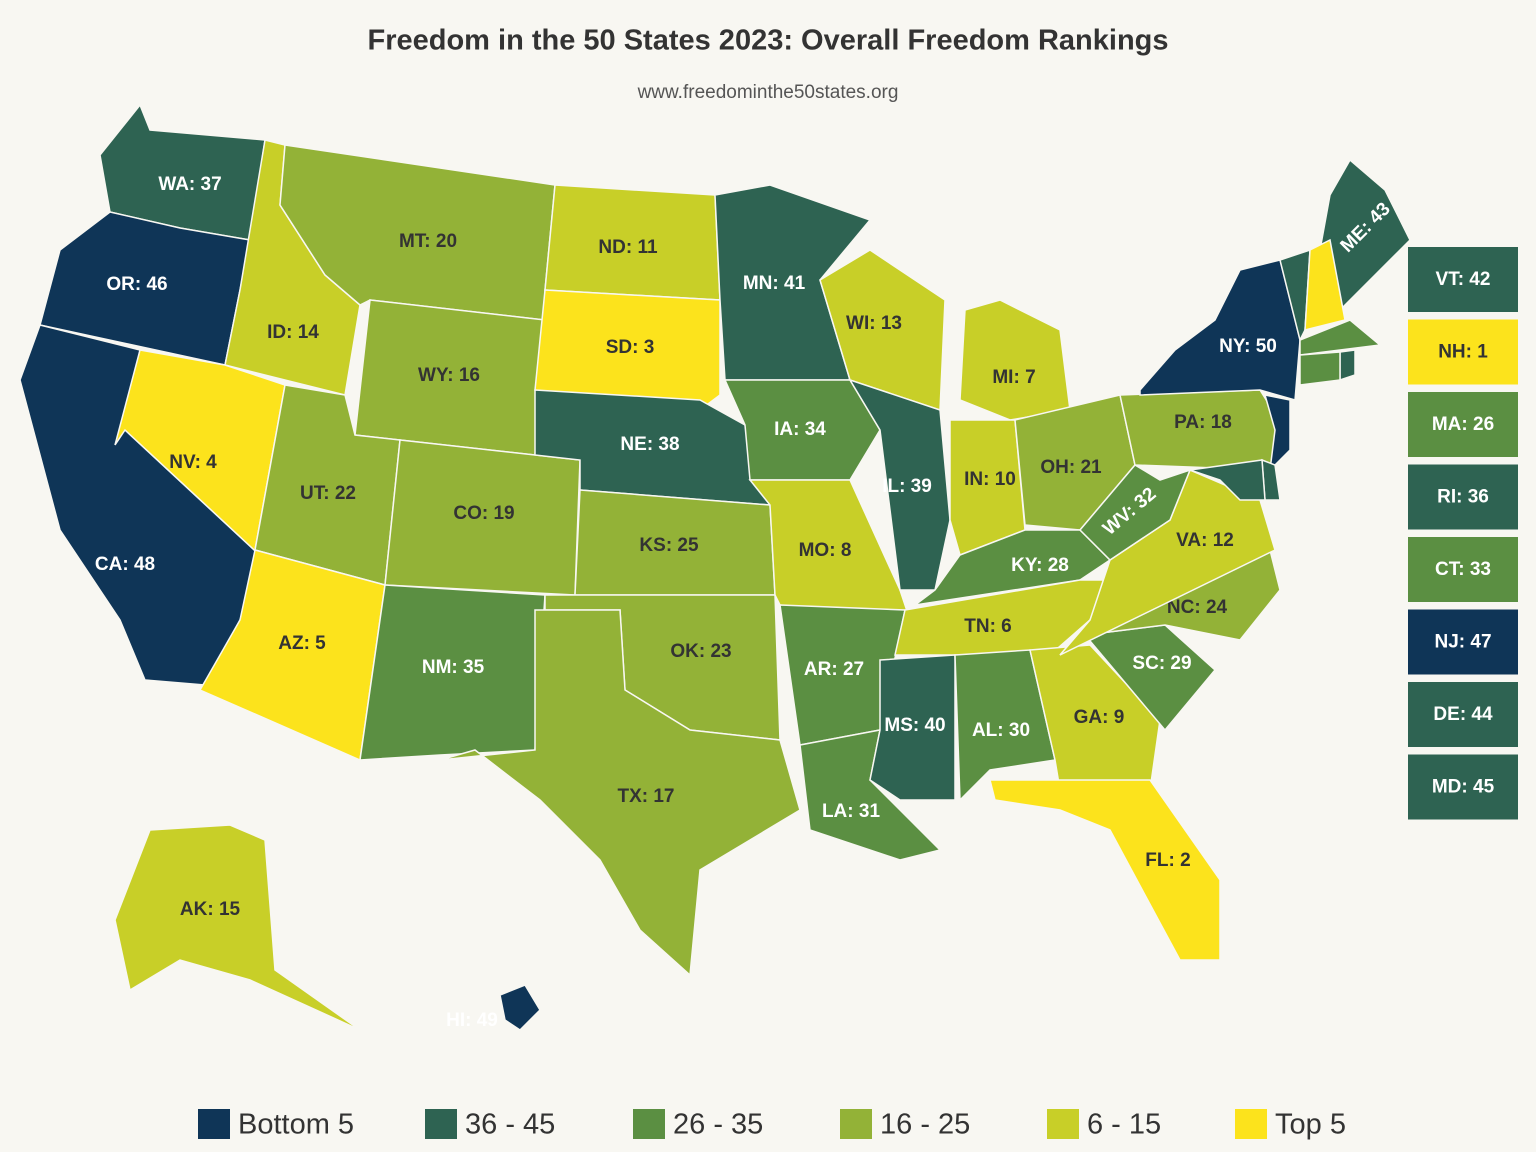 This screenshot has width=1536, height=1152. What do you see at coordinates (1205, 540) in the screenshot?
I see `state-label: VA: 12` at bounding box center [1205, 540].